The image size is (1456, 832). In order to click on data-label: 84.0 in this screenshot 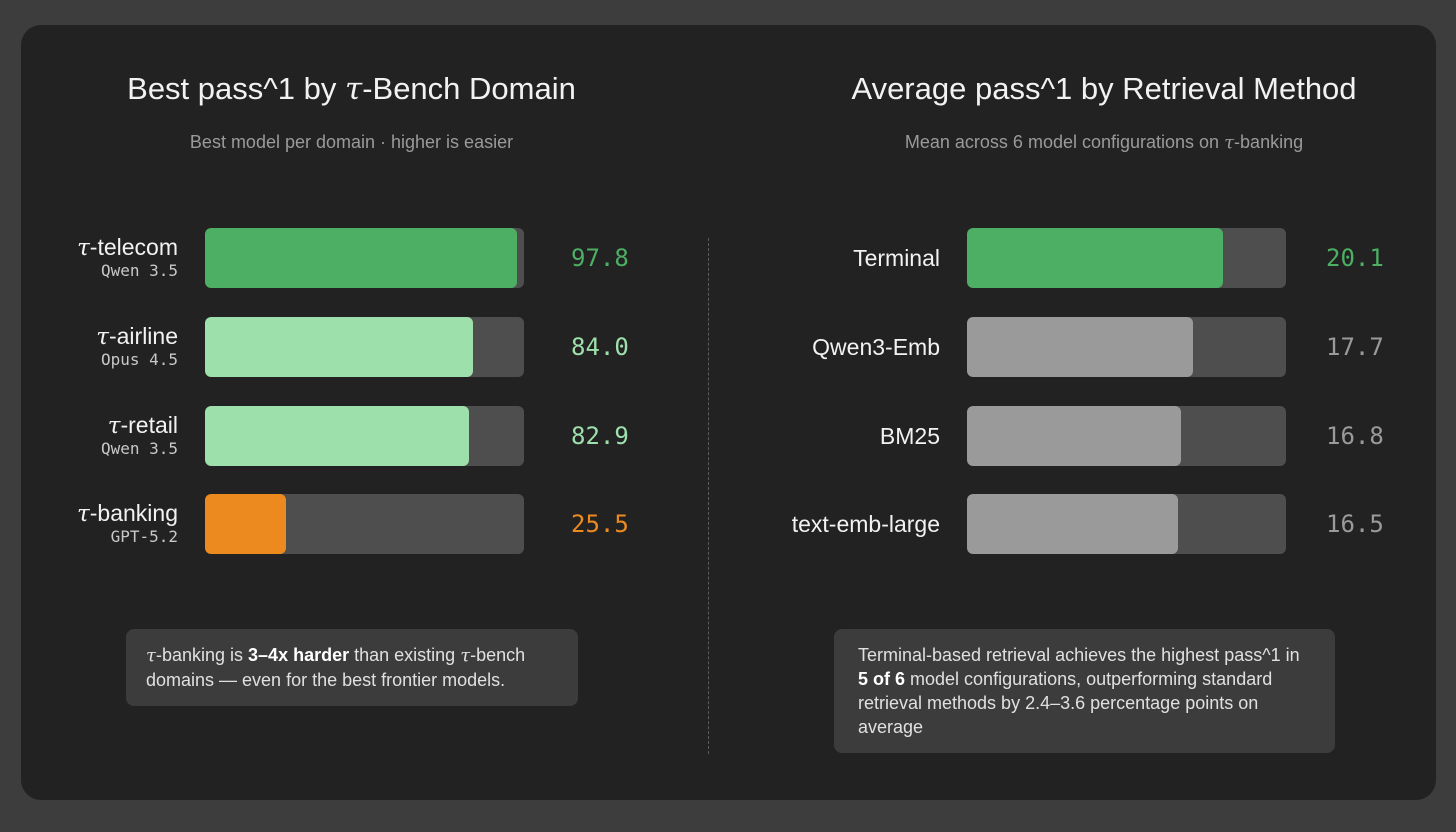, I will do `click(600, 347)`.